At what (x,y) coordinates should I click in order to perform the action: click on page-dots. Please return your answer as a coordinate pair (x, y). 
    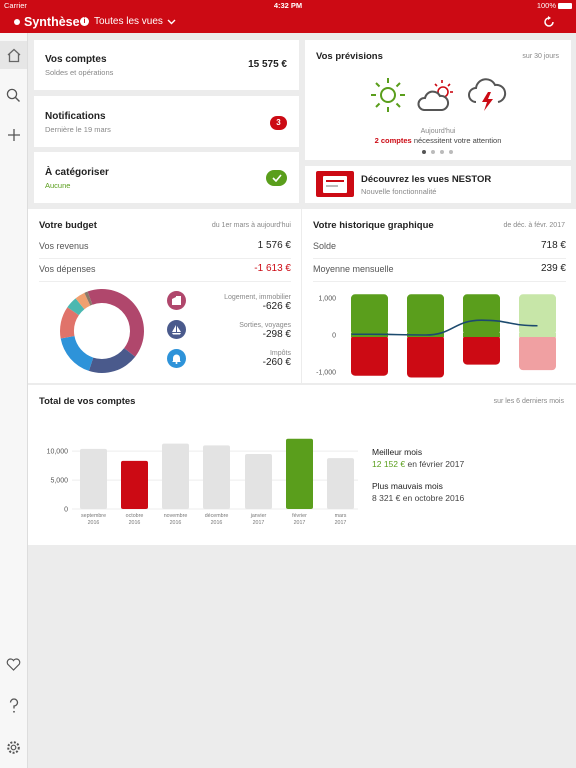
    Looking at the image, I should click on (437, 152).